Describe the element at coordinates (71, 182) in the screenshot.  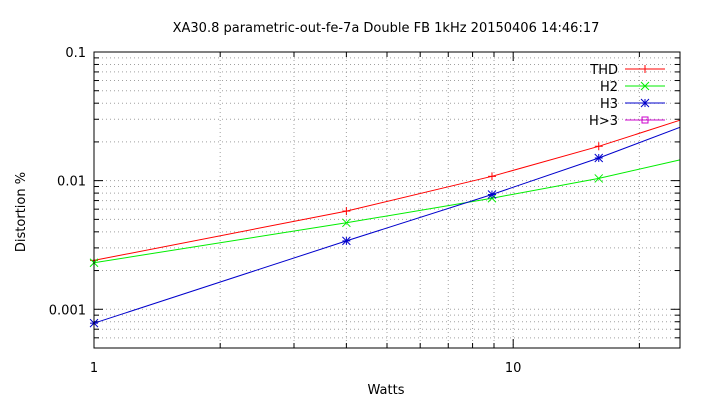
I see `y-tick-label: 0.01` at that location.